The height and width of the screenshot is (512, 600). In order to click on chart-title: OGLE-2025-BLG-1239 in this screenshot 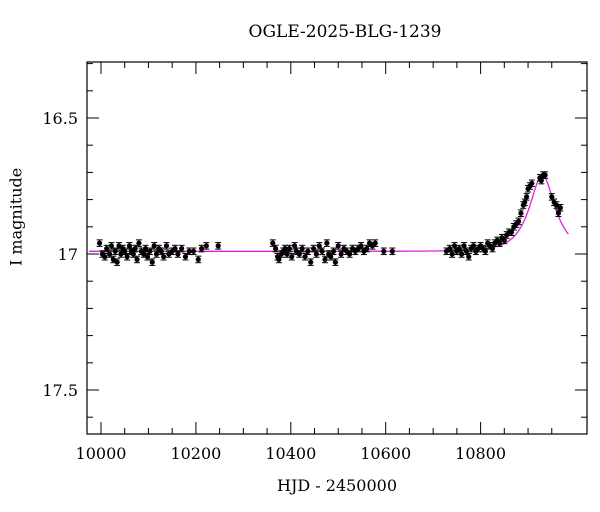, I will do `click(345, 32)`.